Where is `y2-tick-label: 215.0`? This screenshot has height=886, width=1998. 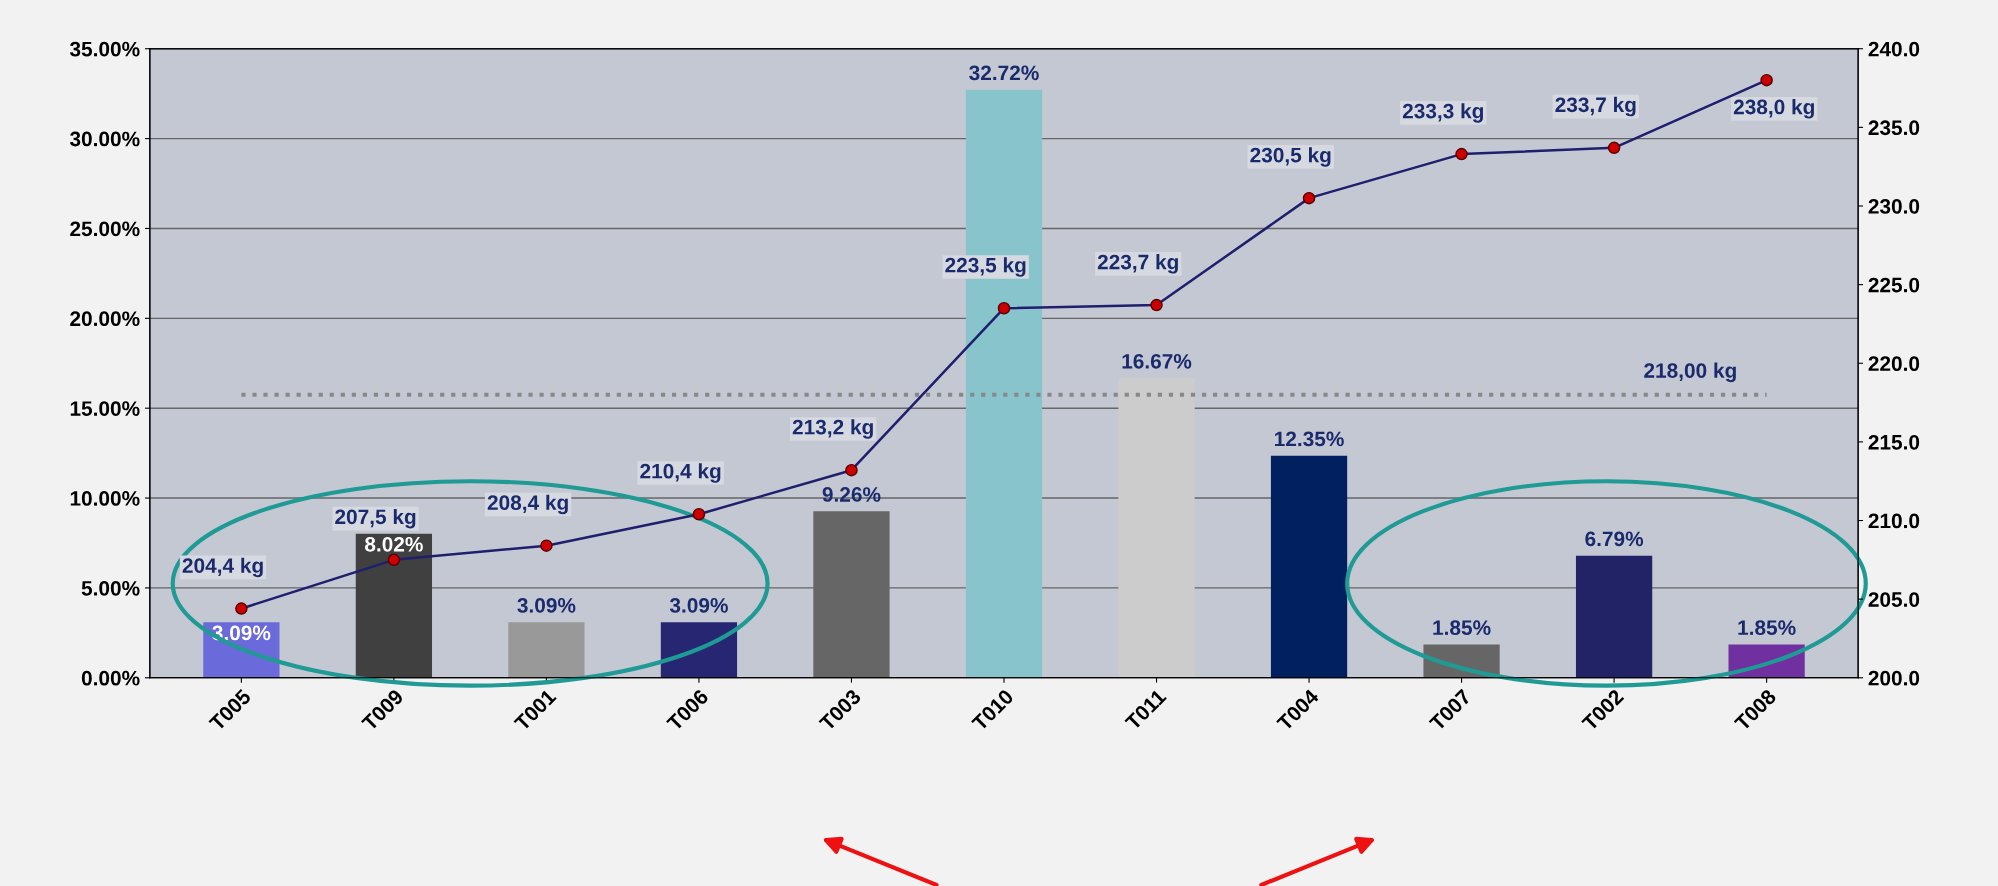
y2-tick-label: 215.0 is located at coordinates (1894, 442).